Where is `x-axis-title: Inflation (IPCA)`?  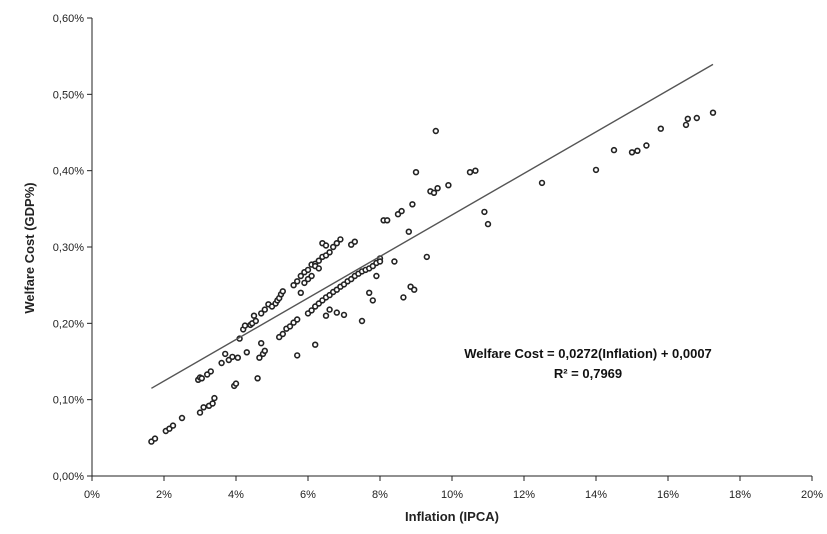
x-axis-title: Inflation (IPCA) is located at coordinates (452, 516).